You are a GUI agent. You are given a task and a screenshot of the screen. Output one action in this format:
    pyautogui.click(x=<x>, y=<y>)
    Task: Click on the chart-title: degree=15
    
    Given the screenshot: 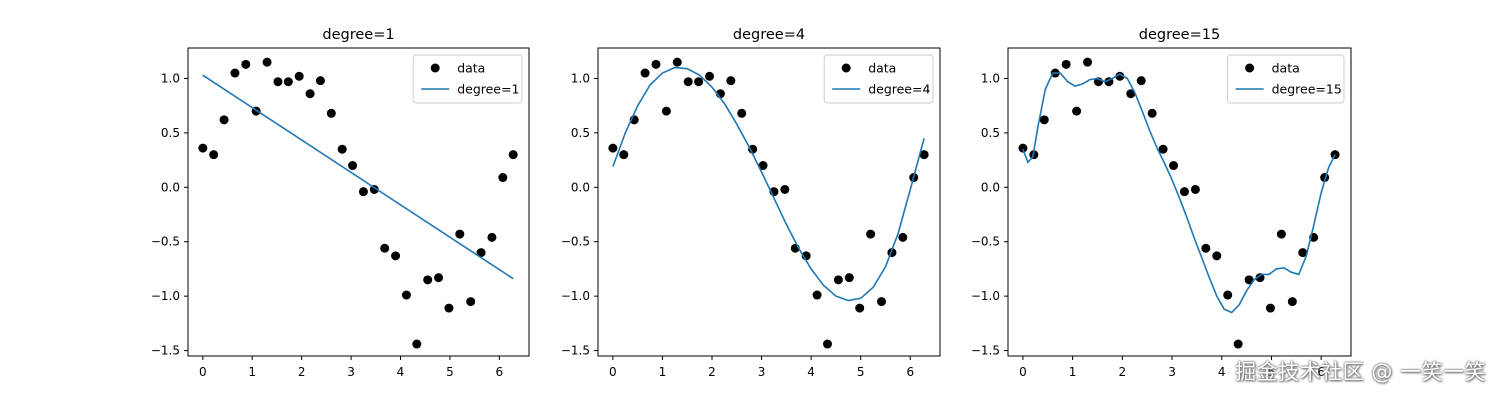 What is the action you would take?
    pyautogui.click(x=1179, y=35)
    